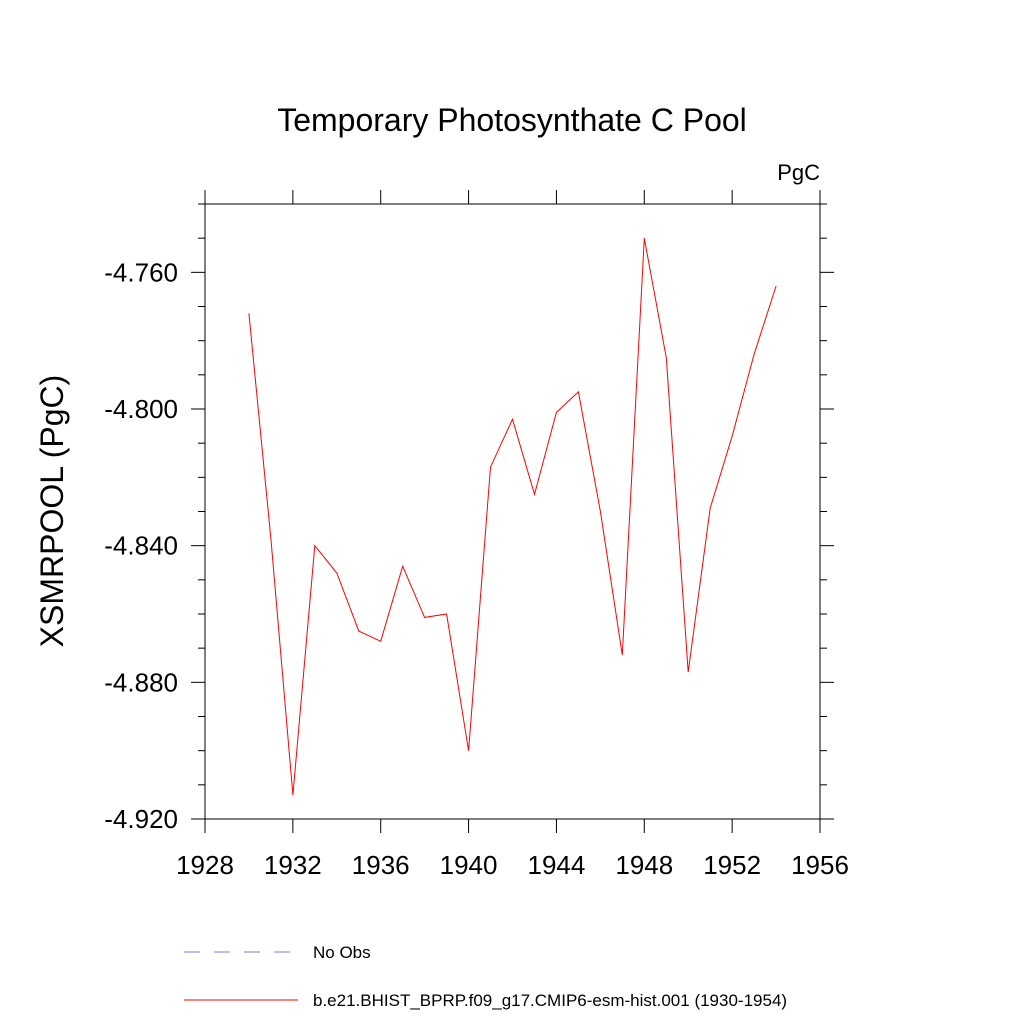 This screenshot has width=1024, height=1024. Describe the element at coordinates (820, 865) in the screenshot. I see `x-tick-label: 1956` at that location.